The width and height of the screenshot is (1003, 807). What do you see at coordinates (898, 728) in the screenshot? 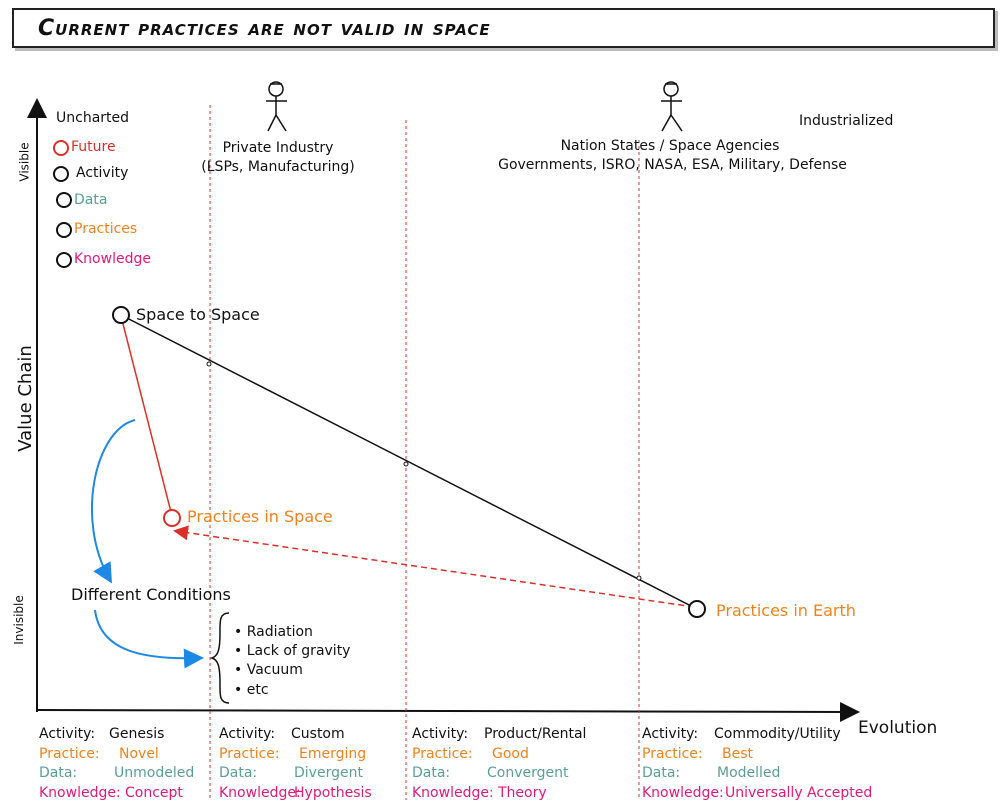
I see `x-axis-label: Evolution` at bounding box center [898, 728].